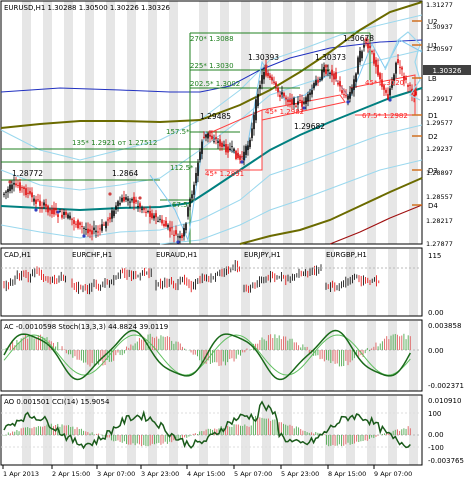 This screenshot has height=480, width=473. Describe the element at coordinates (439, 173) in the screenshot. I see `price-tick: 1.28897` at that location.